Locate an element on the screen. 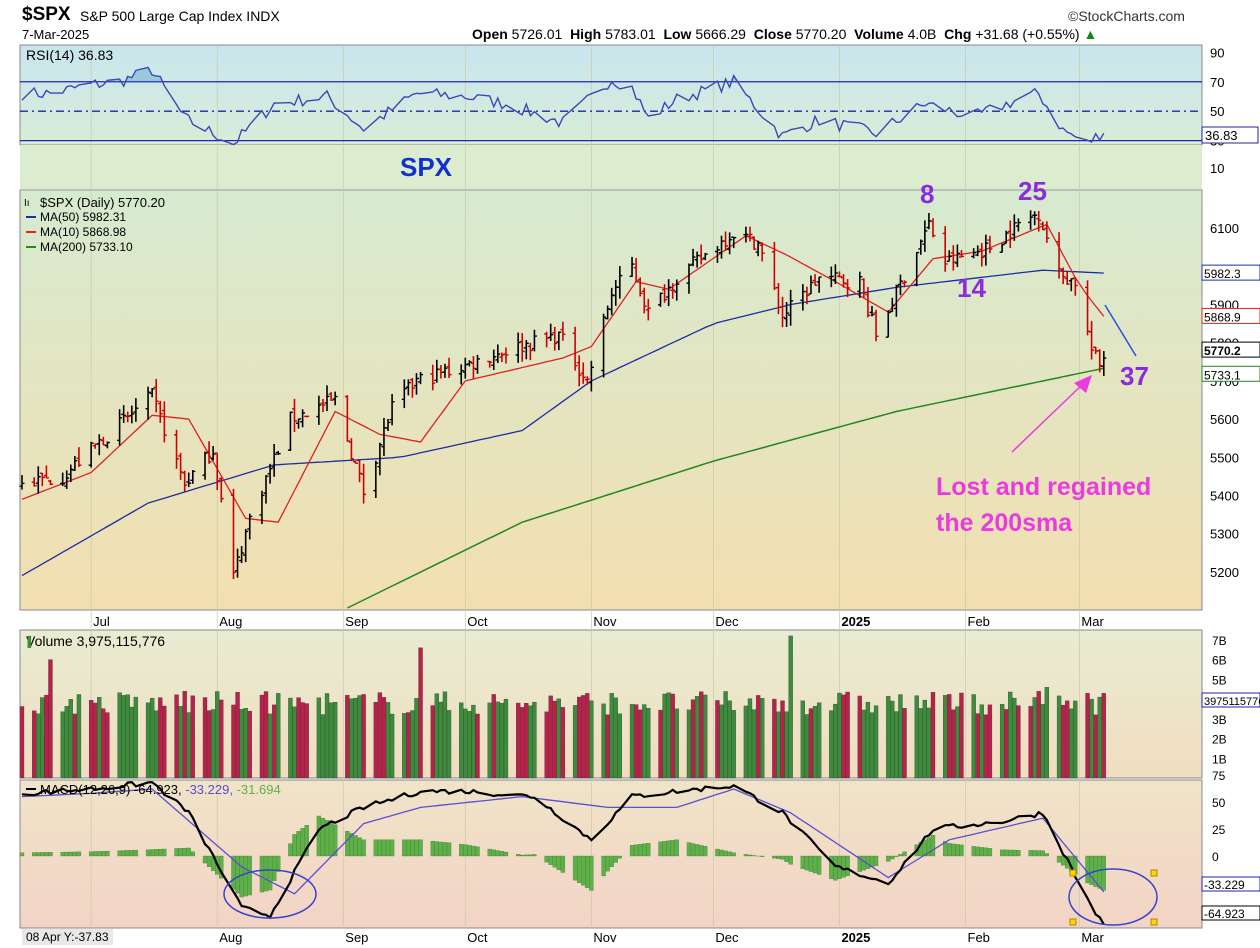 The height and width of the screenshot is (948, 1260). rsi-current-tag is located at coordinates (1230, 135).